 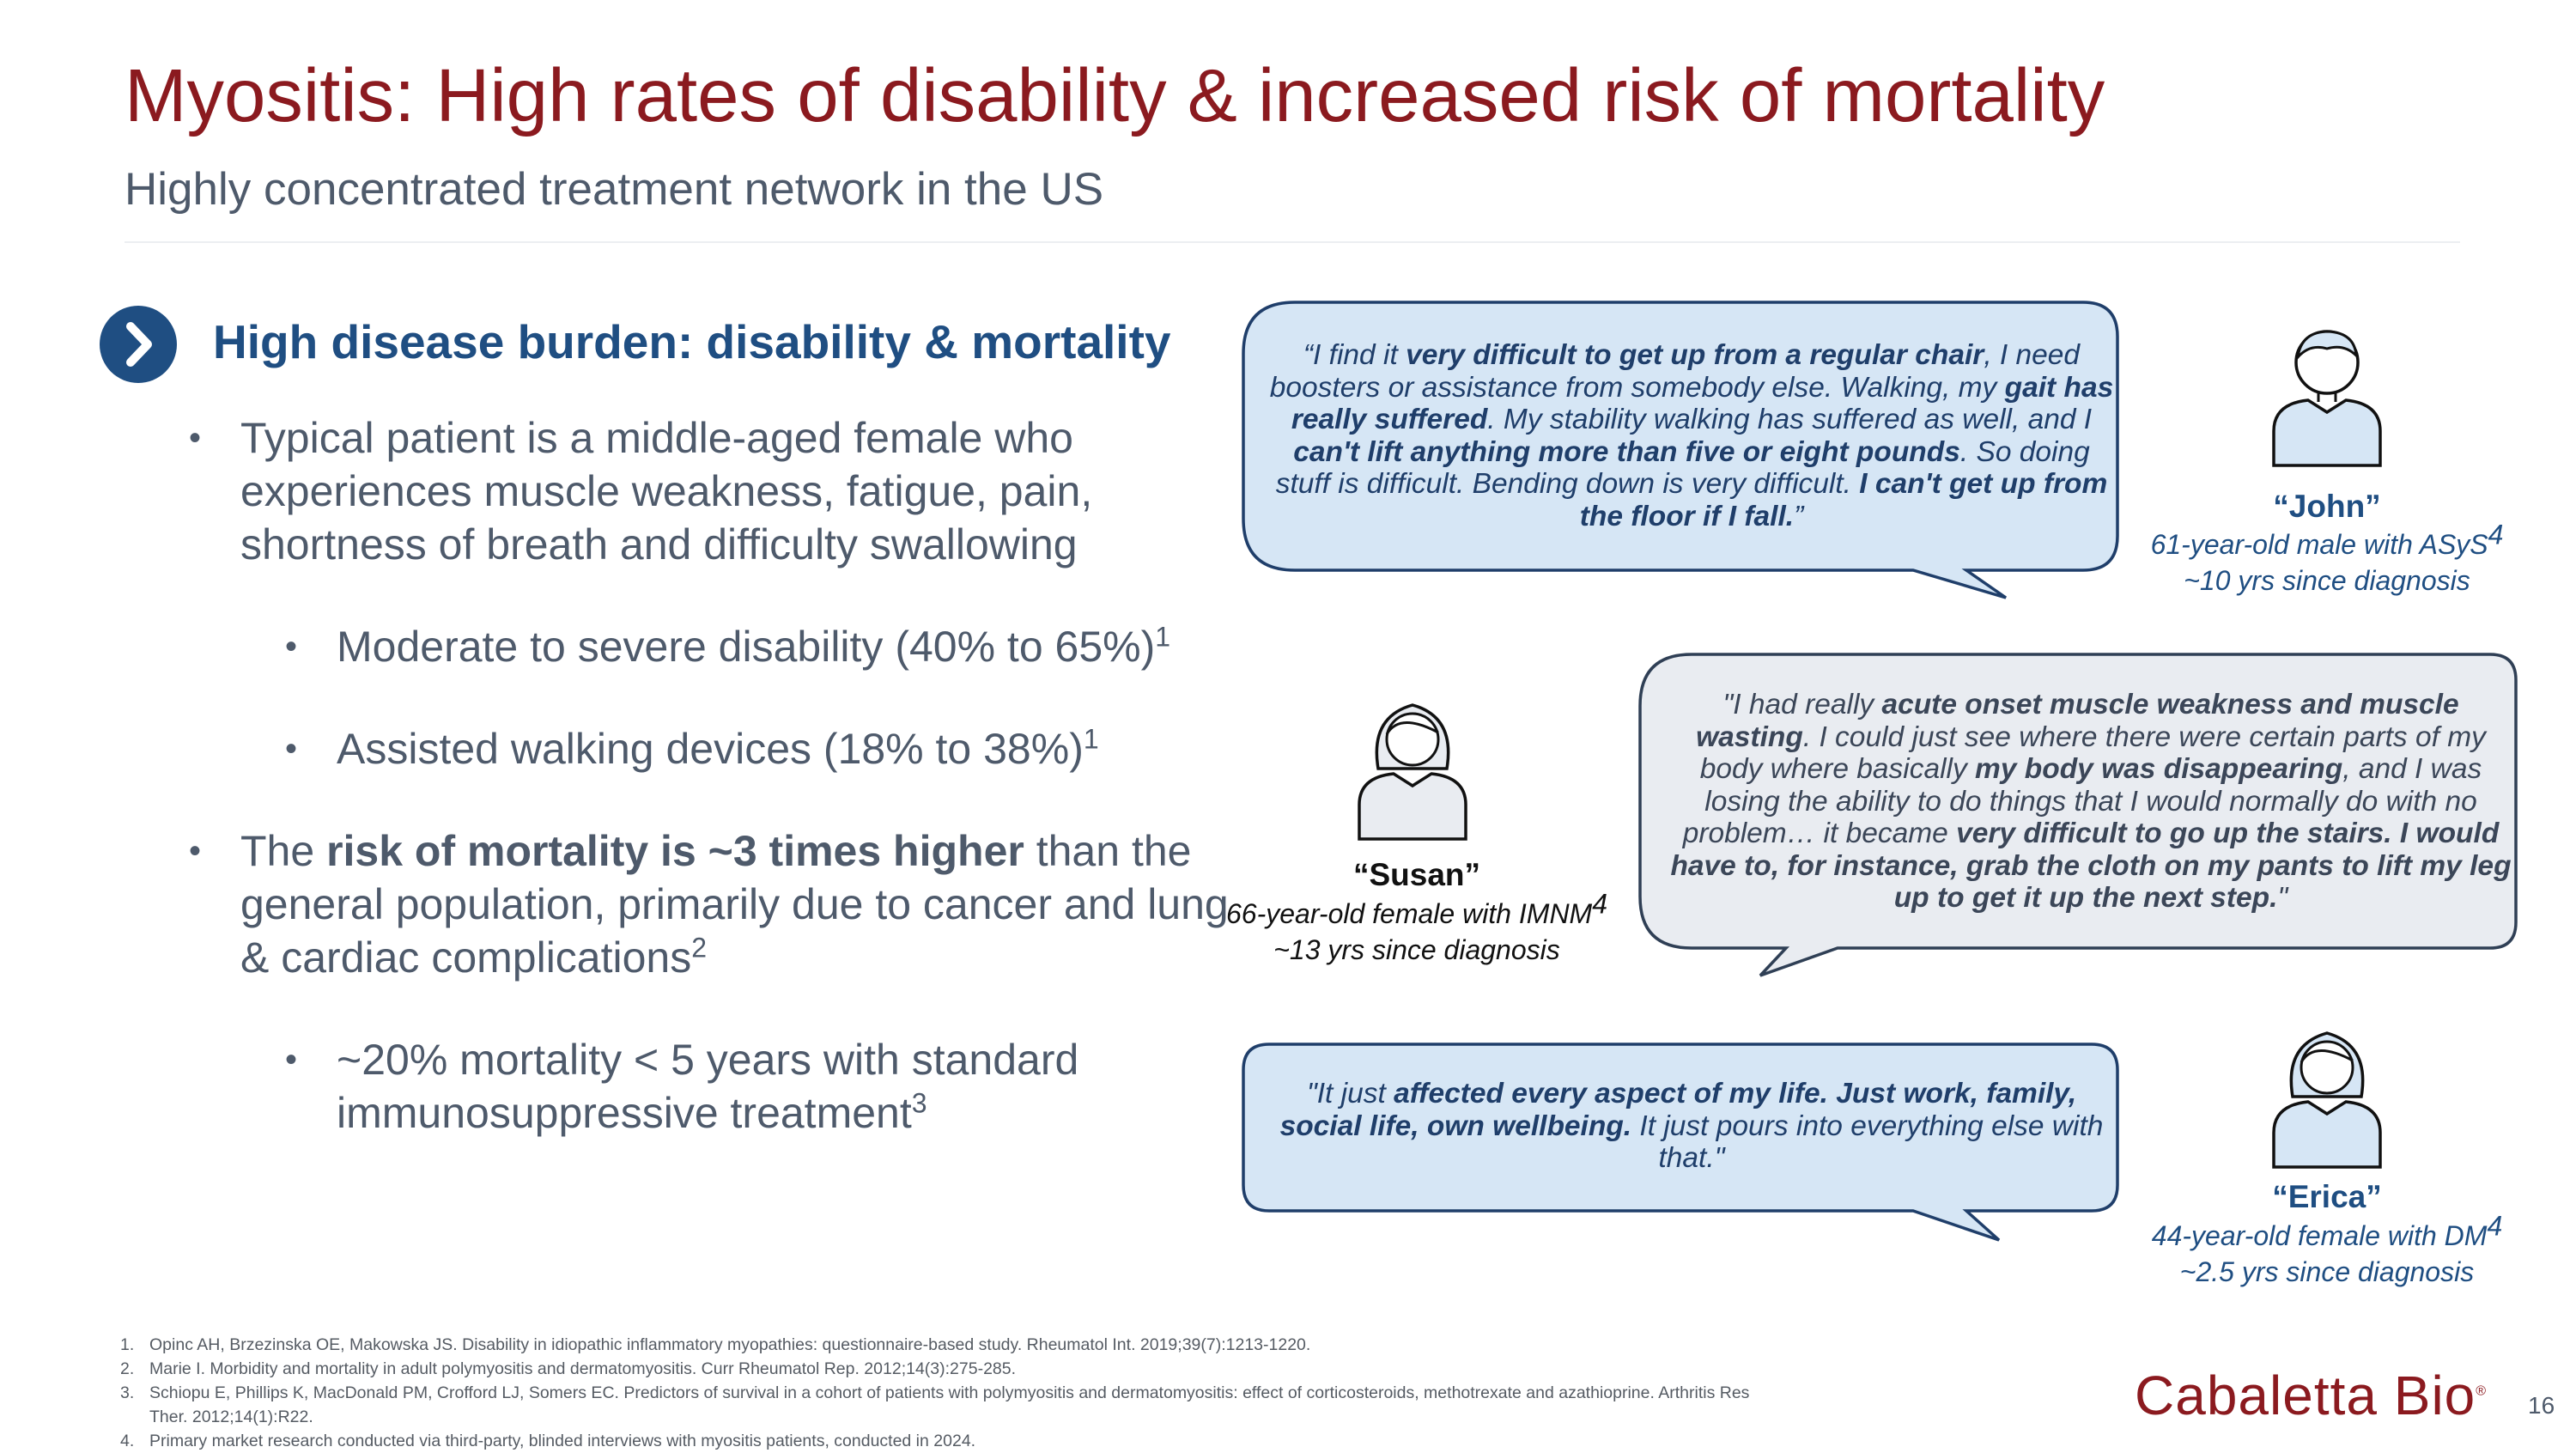 I want to click on susan-avatar-icon, so click(x=1412, y=772).